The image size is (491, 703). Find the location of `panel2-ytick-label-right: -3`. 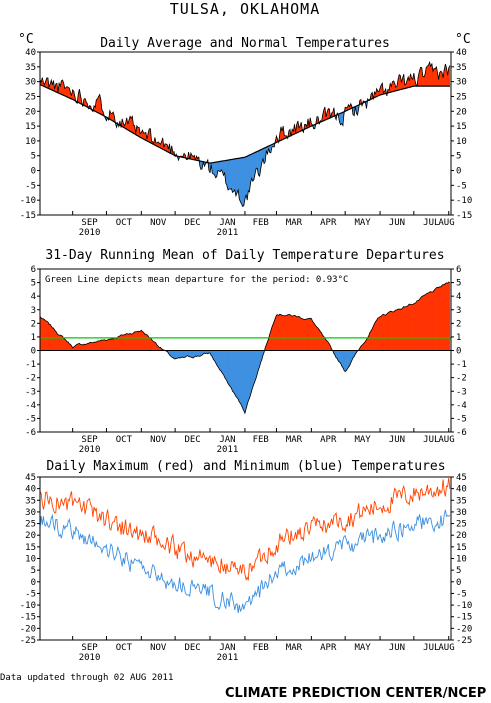

panel2-ytick-label-right: -3 is located at coordinates (461, 392).